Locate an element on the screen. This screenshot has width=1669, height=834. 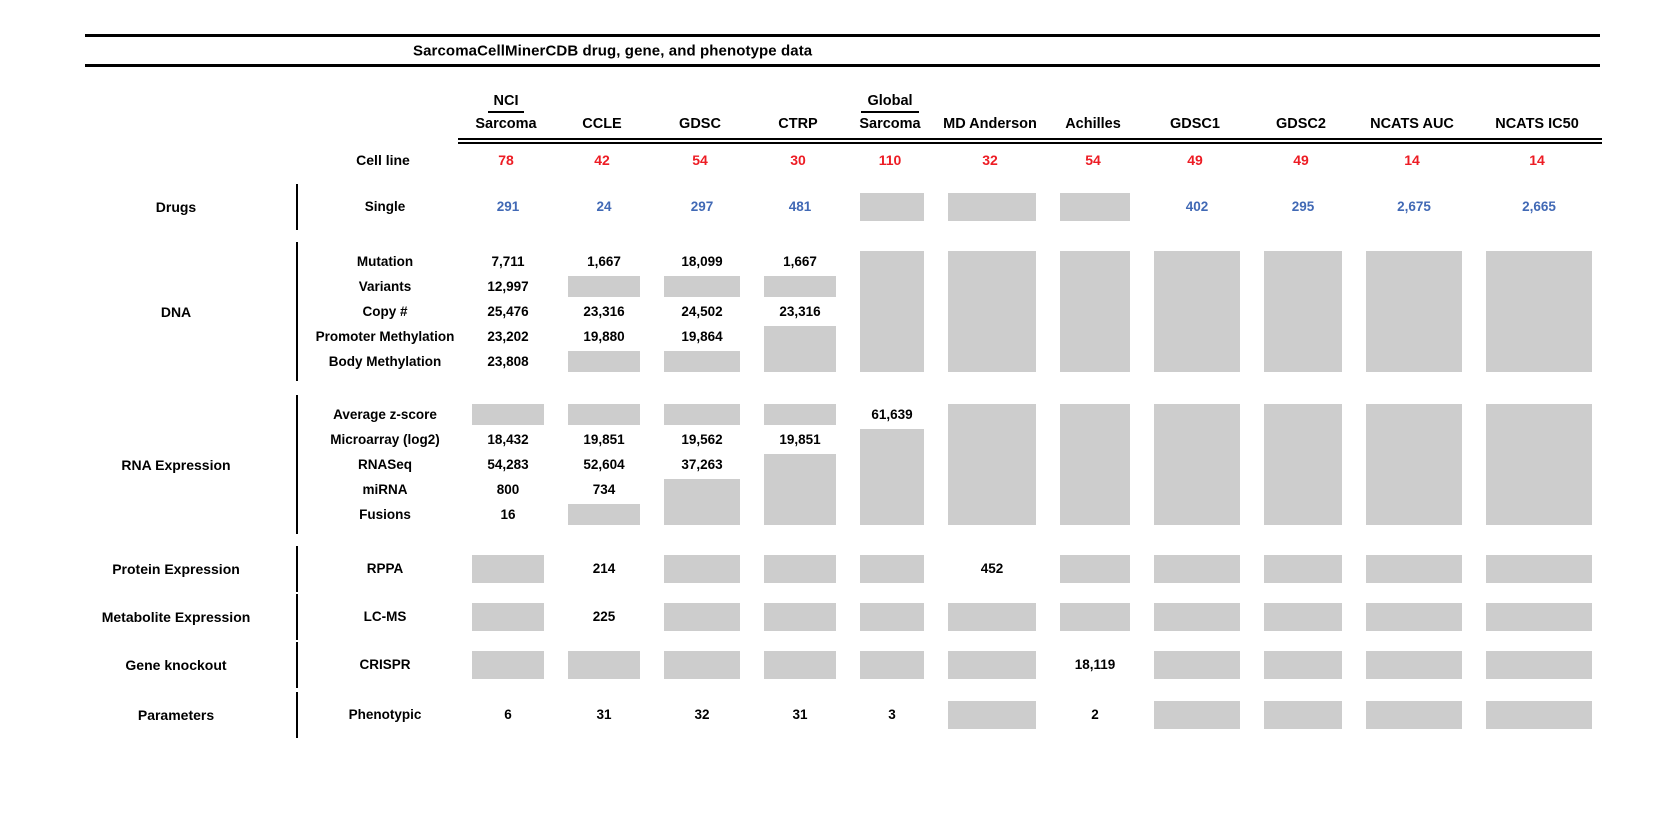
section-parameters: Parameters Phenotypic 6 31 32 31 3 2 is located at coordinates (862, 715).